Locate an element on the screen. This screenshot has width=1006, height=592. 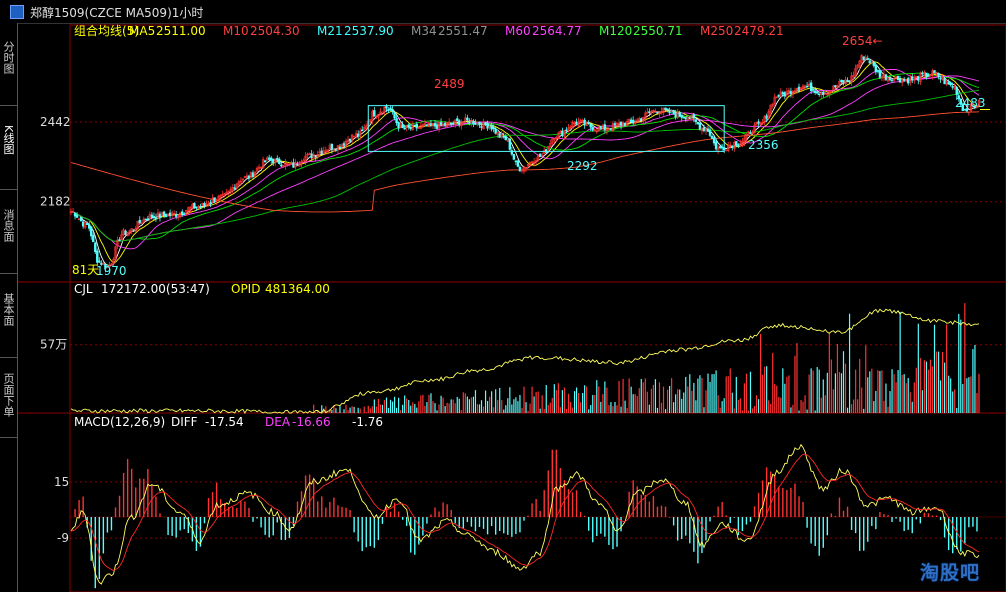
price-legend-label: M21 is located at coordinates (330, 31).